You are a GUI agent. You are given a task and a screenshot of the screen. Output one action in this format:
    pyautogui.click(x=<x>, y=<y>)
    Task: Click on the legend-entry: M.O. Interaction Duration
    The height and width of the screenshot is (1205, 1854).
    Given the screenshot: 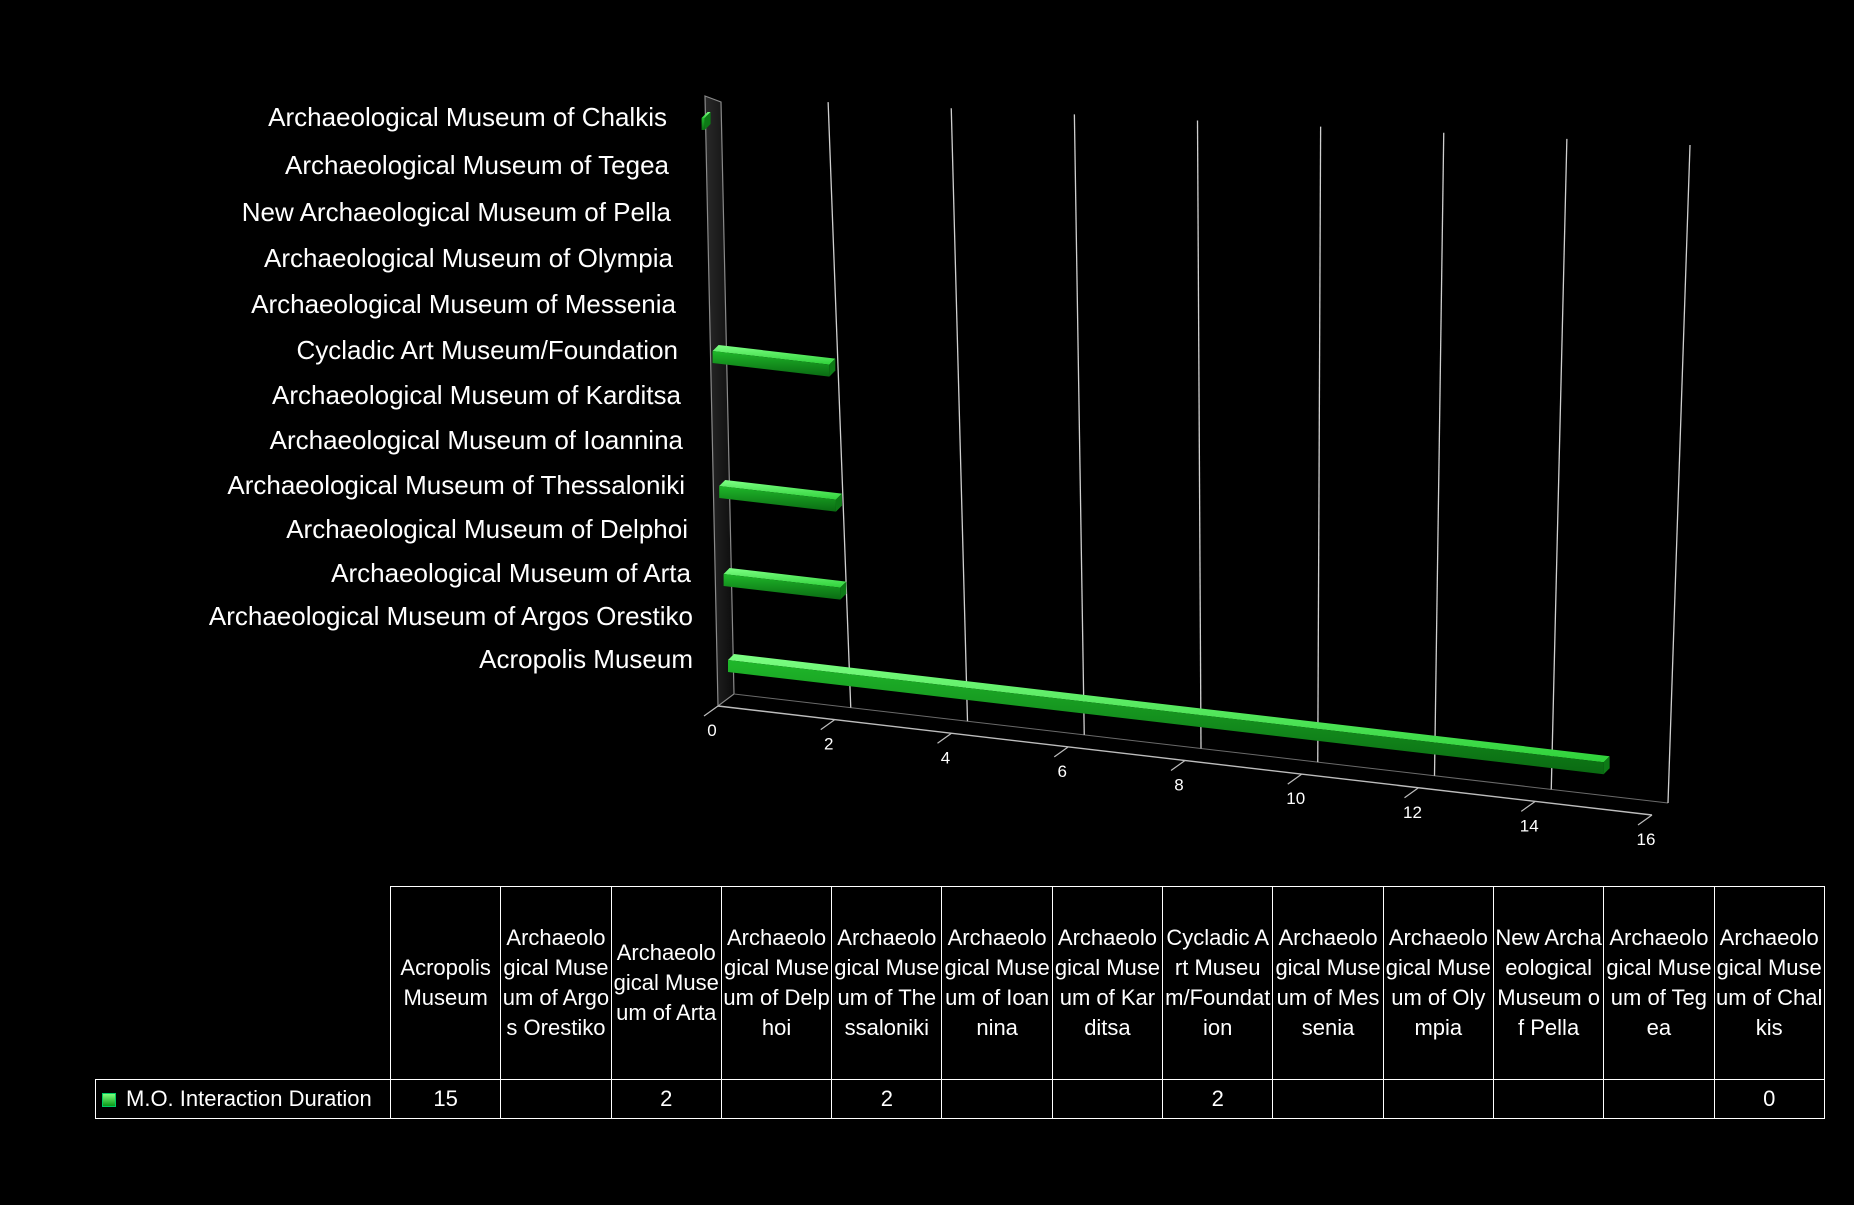 What is the action you would take?
    pyautogui.click(x=243, y=1099)
    